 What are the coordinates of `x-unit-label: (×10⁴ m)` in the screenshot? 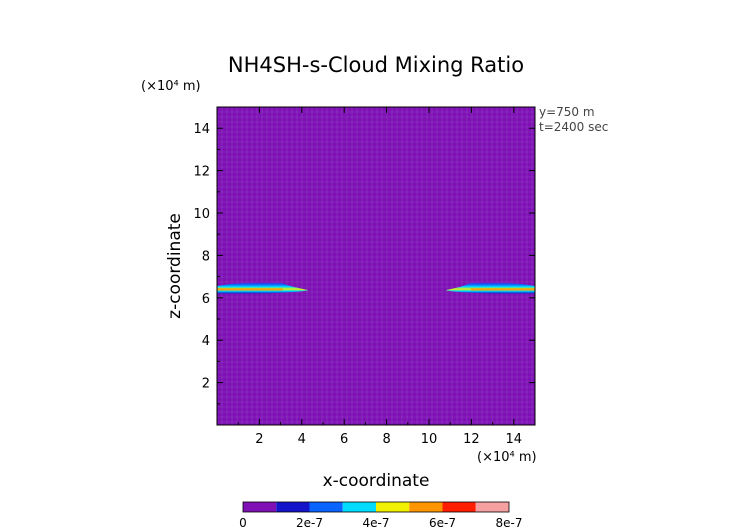 It's located at (507, 457).